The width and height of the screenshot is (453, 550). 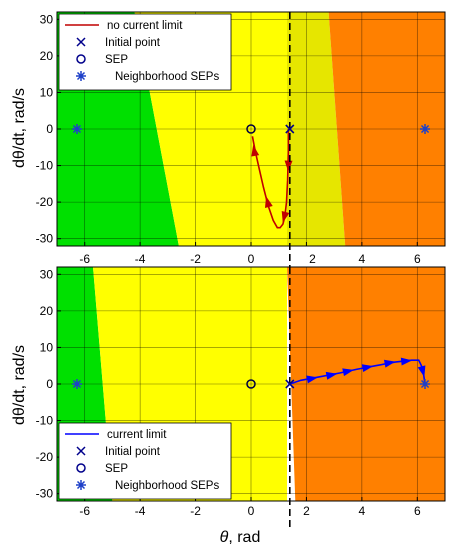 I want to click on chart-bottom-ytick-label: -30, so click(x=45, y=494).